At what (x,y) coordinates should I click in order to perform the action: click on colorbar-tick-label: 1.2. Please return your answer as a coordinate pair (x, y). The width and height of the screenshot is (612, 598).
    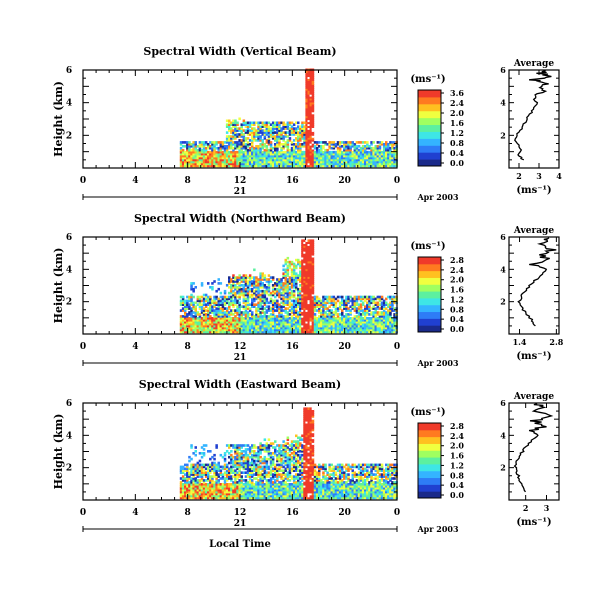
    Looking at the image, I should click on (457, 133).